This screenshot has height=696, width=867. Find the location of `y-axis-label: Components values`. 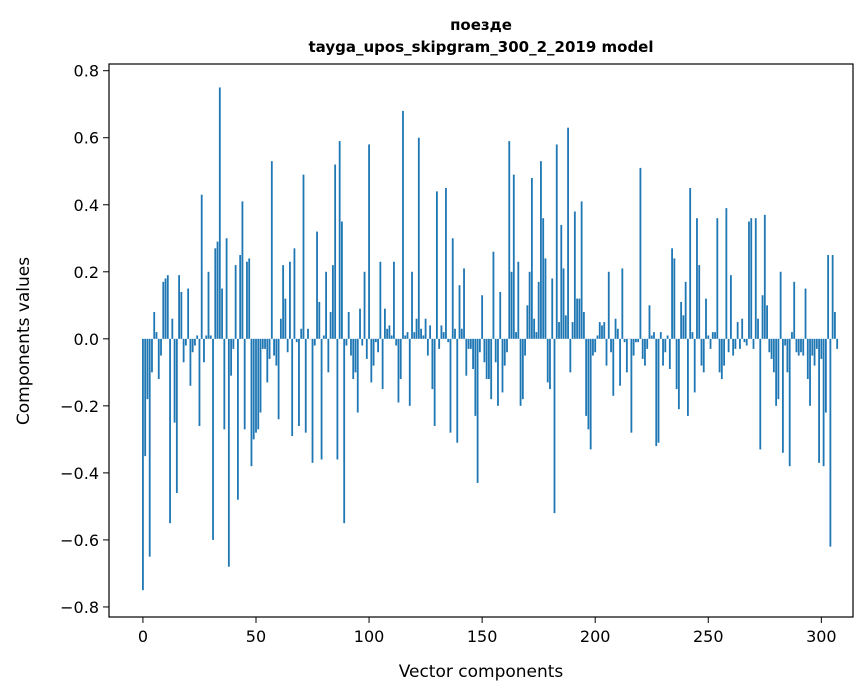

y-axis-label: Components values is located at coordinates (24, 341).